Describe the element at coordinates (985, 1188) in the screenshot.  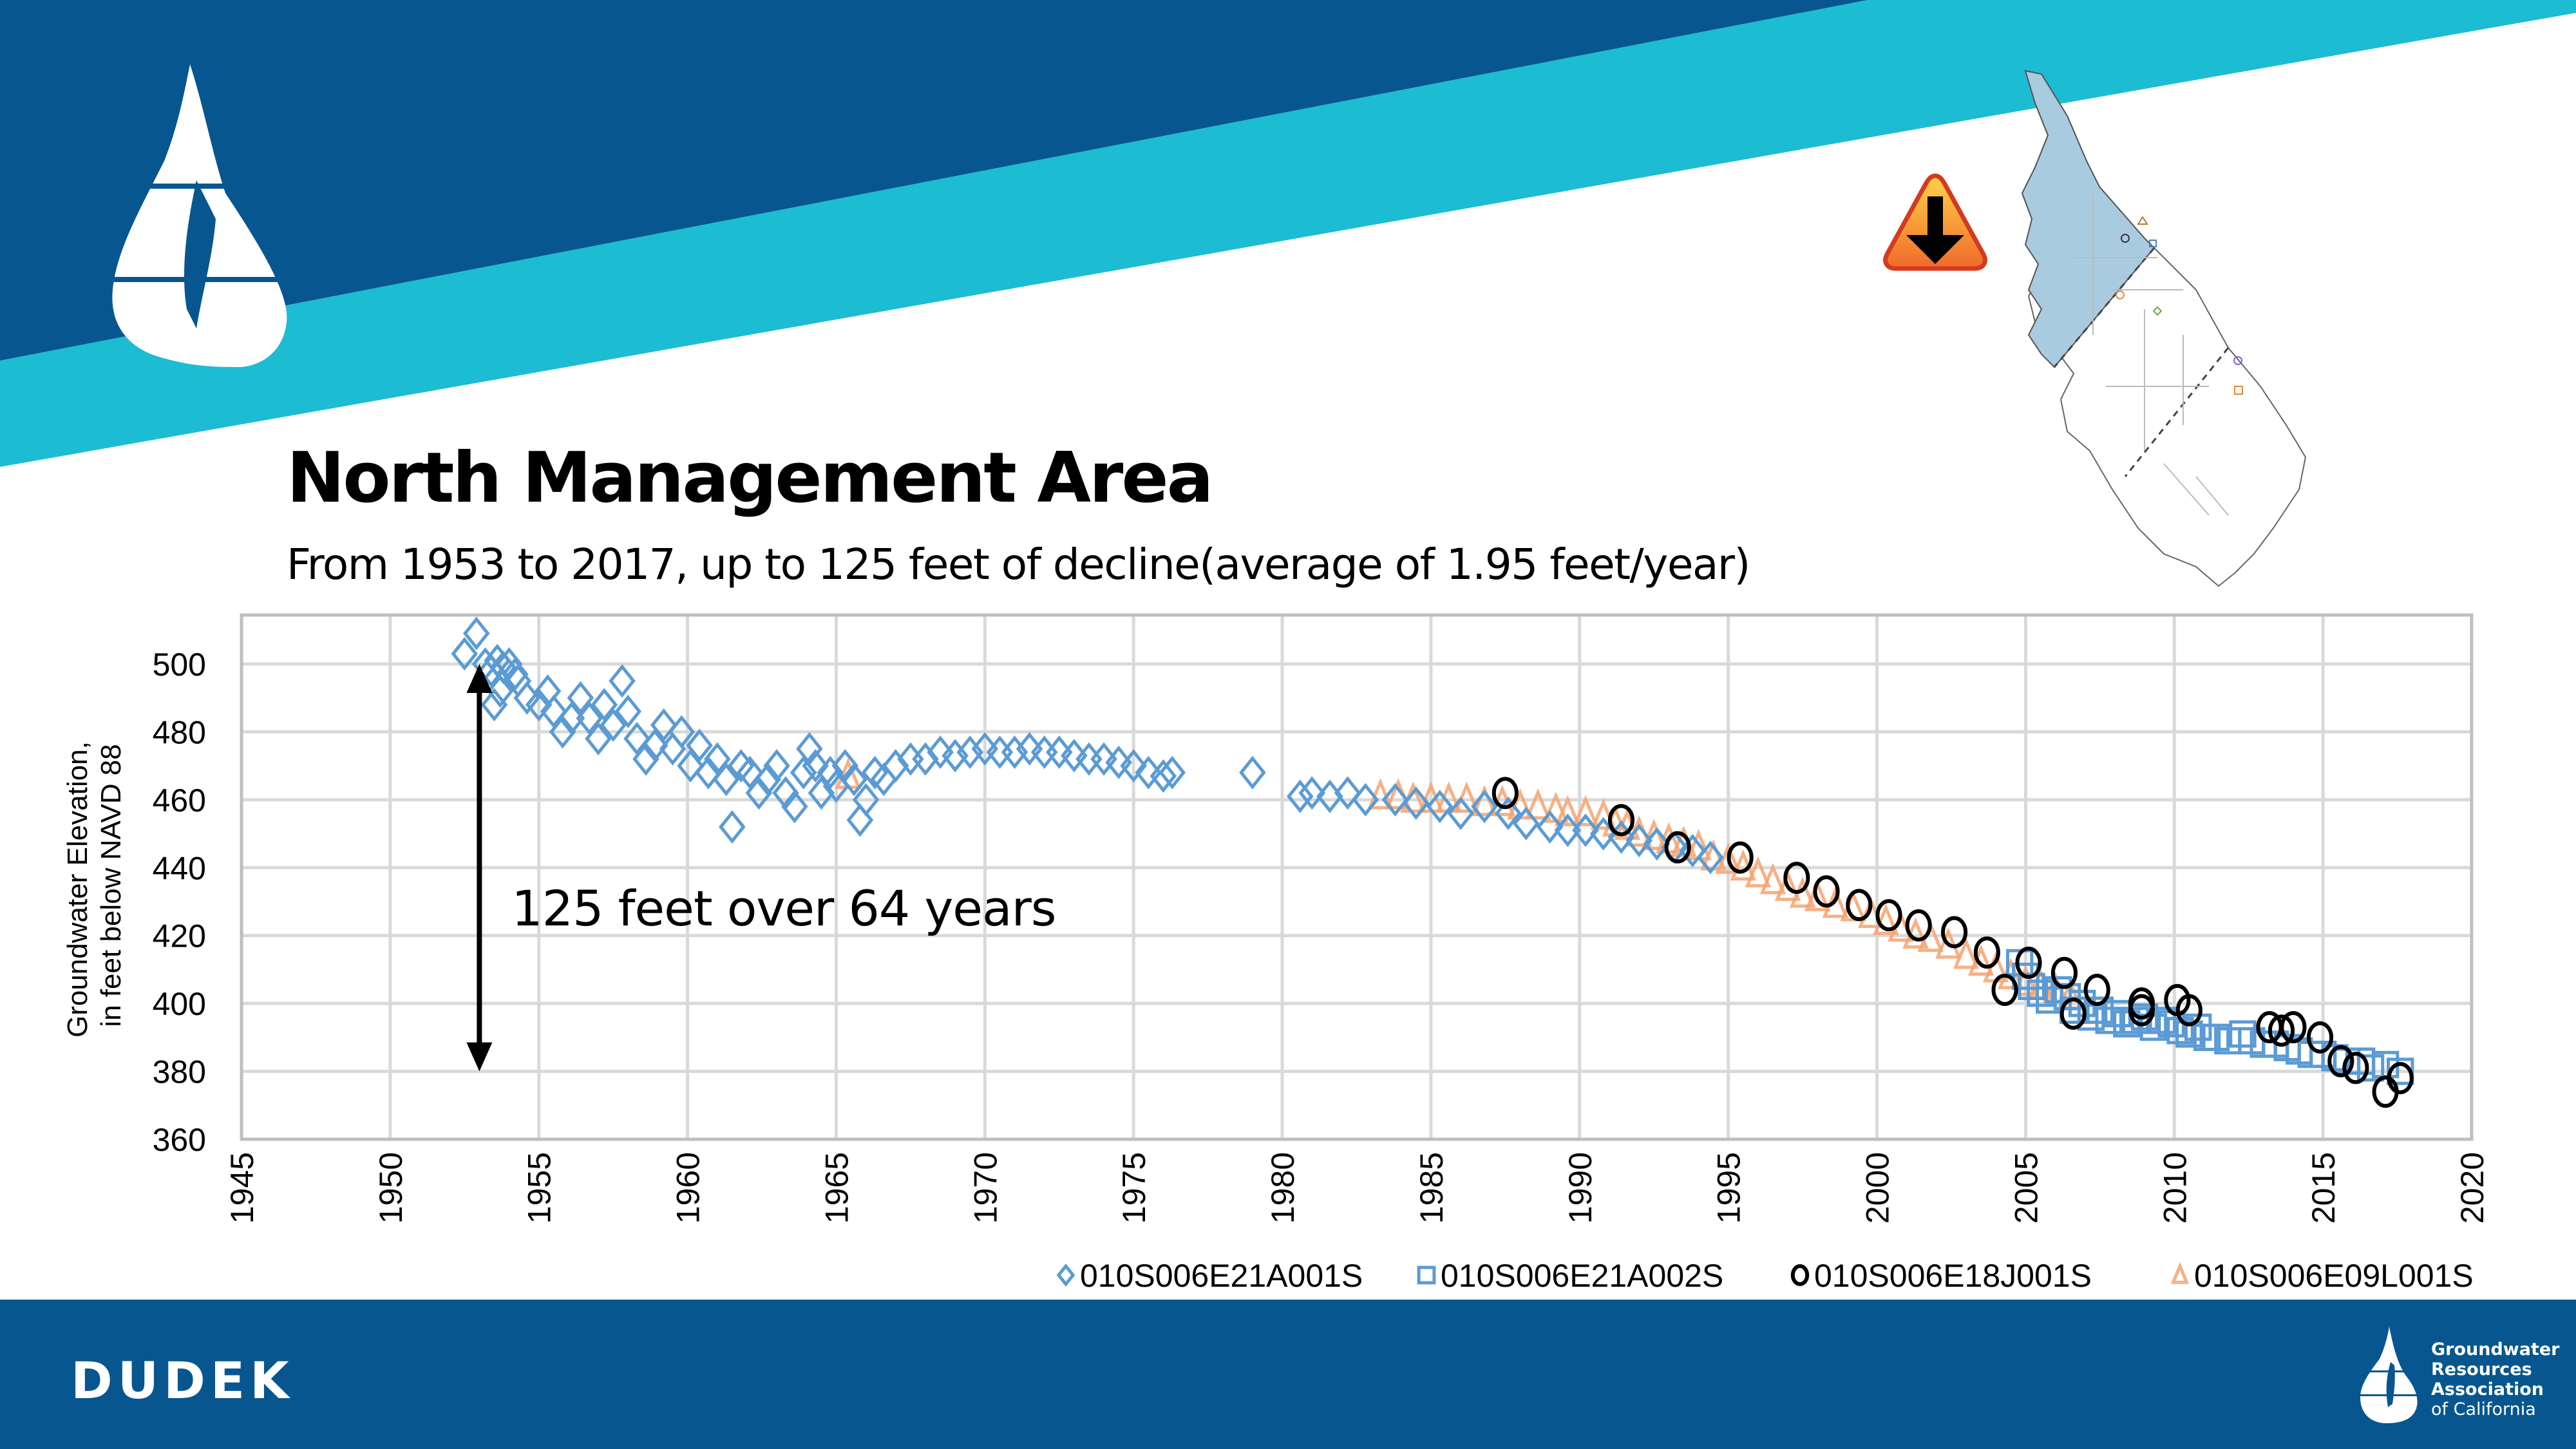
I see `x-tick-label: 1970` at that location.